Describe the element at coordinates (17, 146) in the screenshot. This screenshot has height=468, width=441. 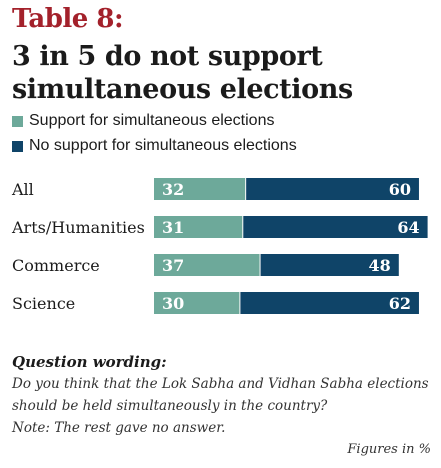
I see `legend-swatch-no-support` at that location.